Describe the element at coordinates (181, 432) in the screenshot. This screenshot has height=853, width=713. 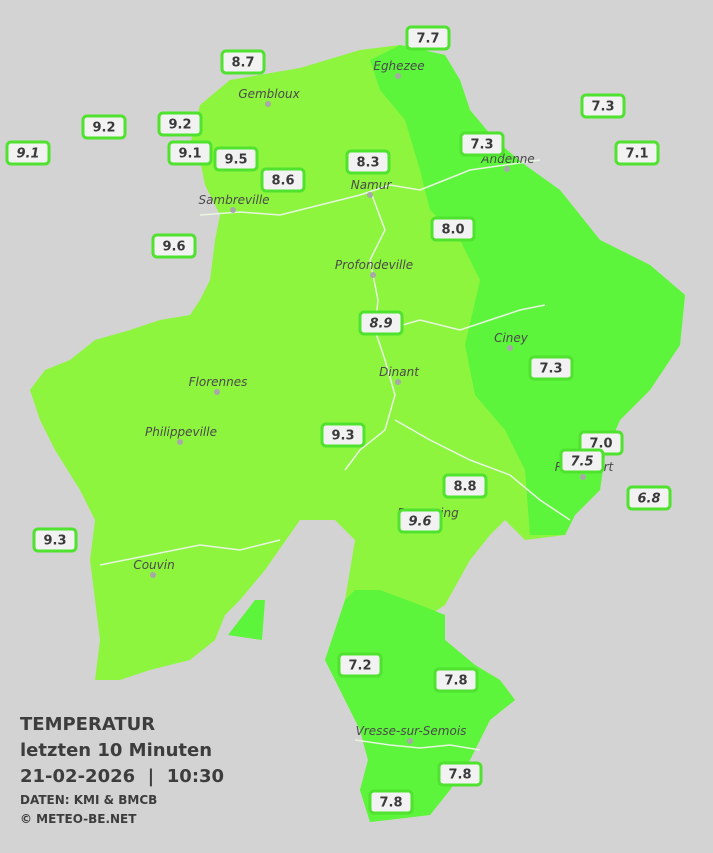
I see `city-label: Philippeville` at that location.